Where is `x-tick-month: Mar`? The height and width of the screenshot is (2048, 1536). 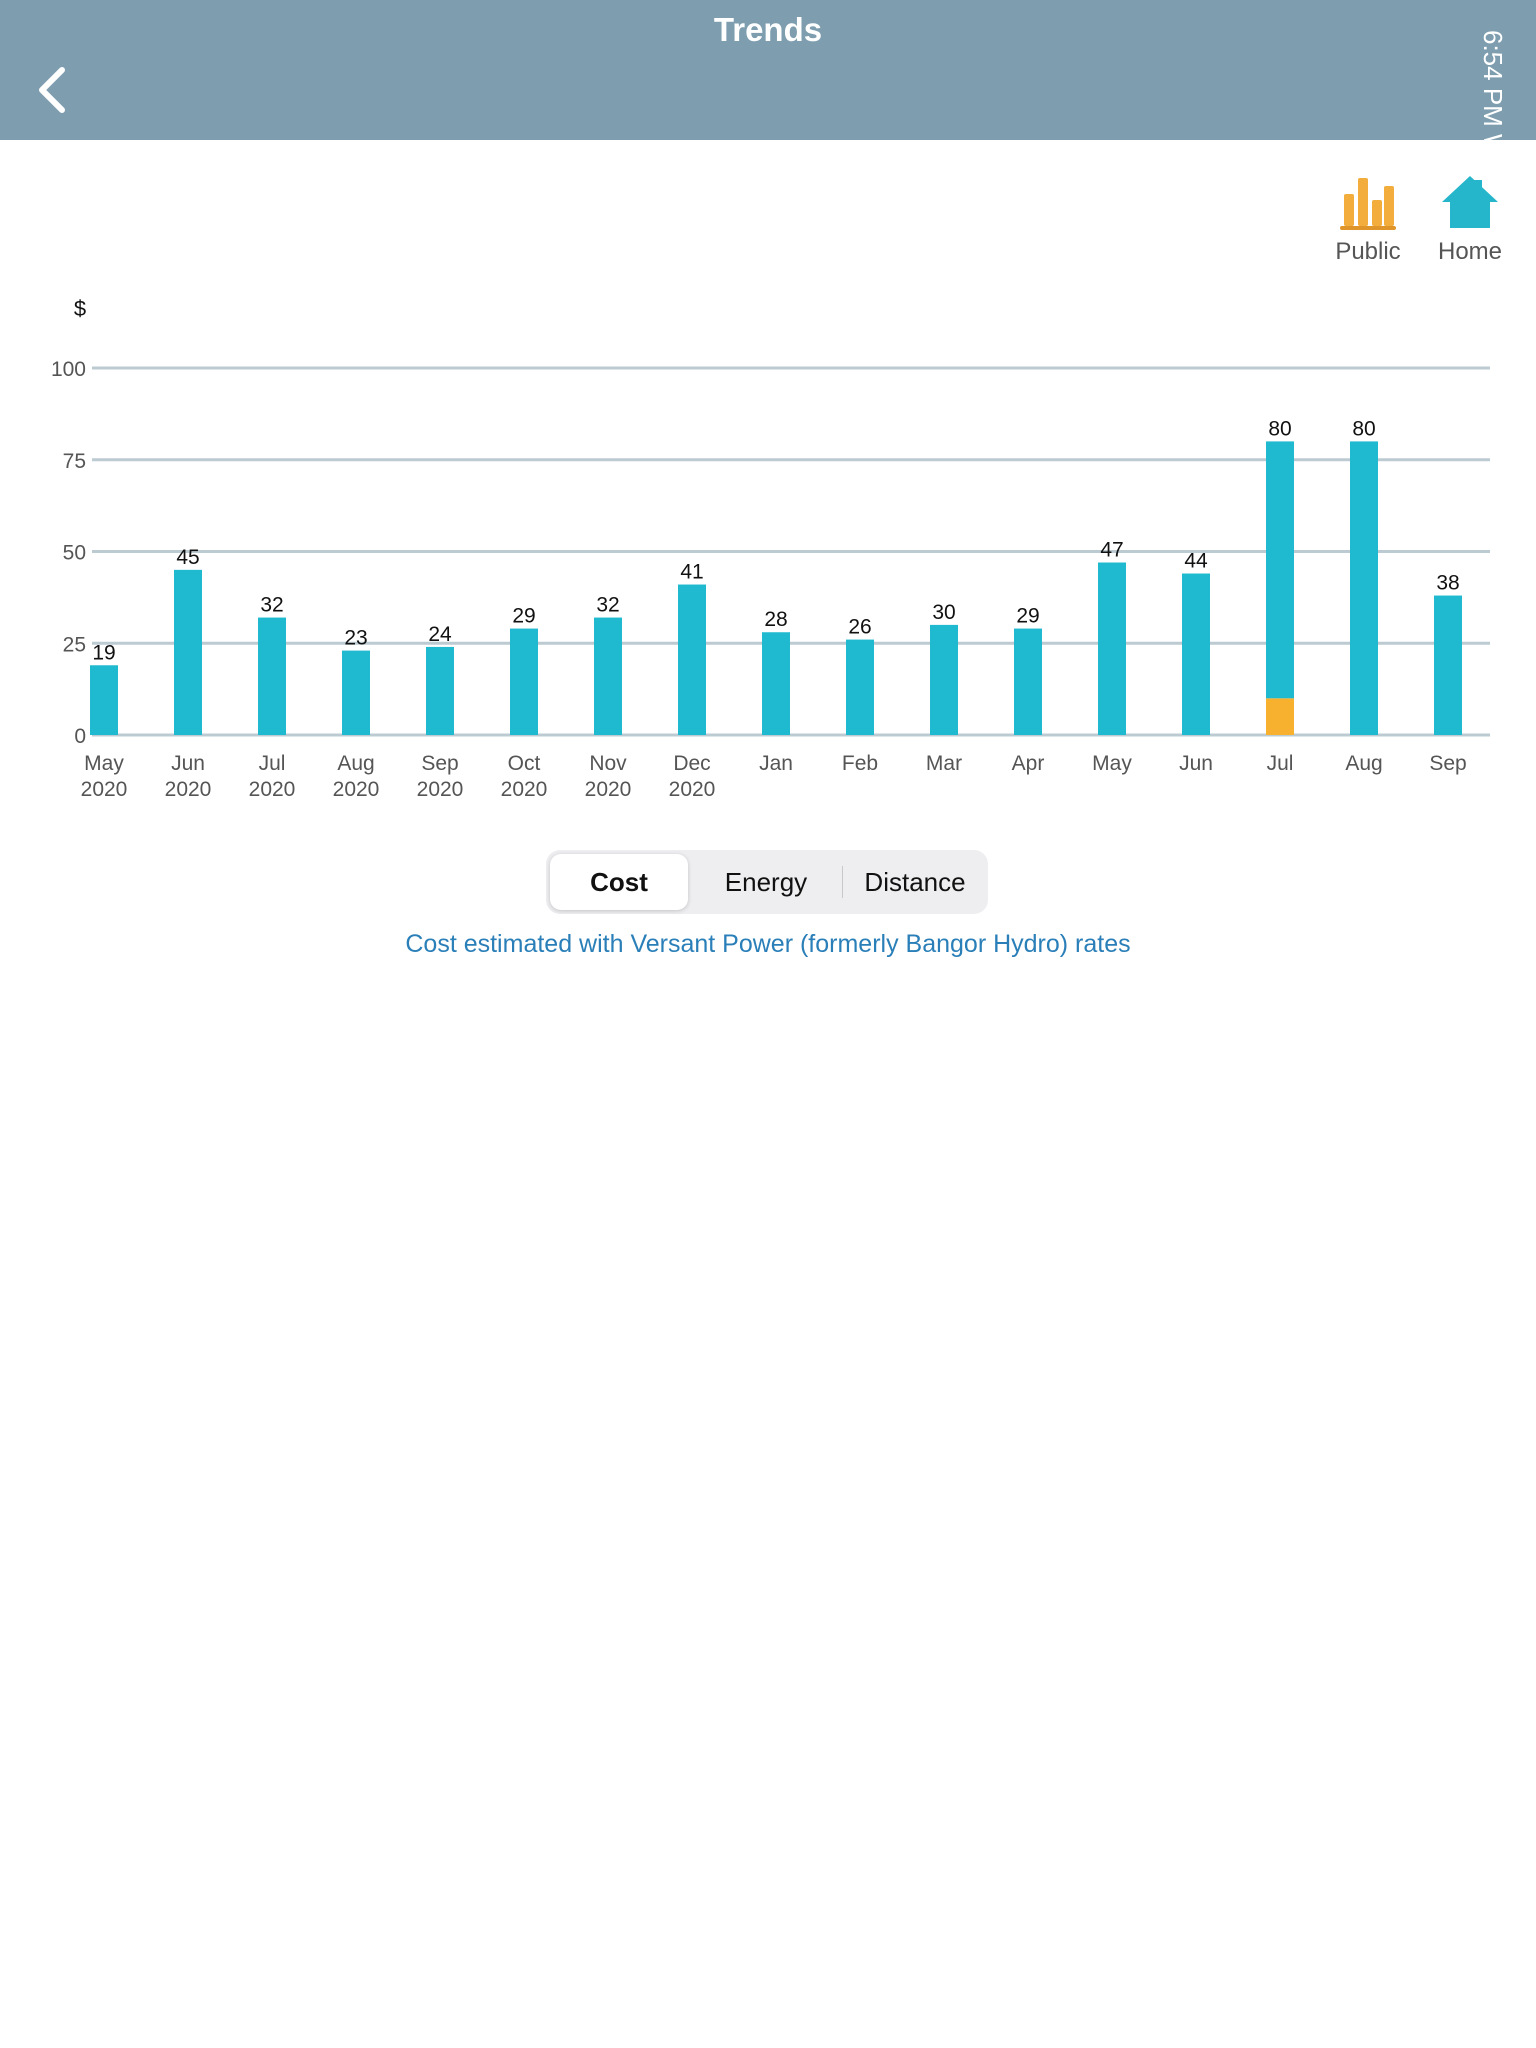 x-tick-month: Mar is located at coordinates (944, 763).